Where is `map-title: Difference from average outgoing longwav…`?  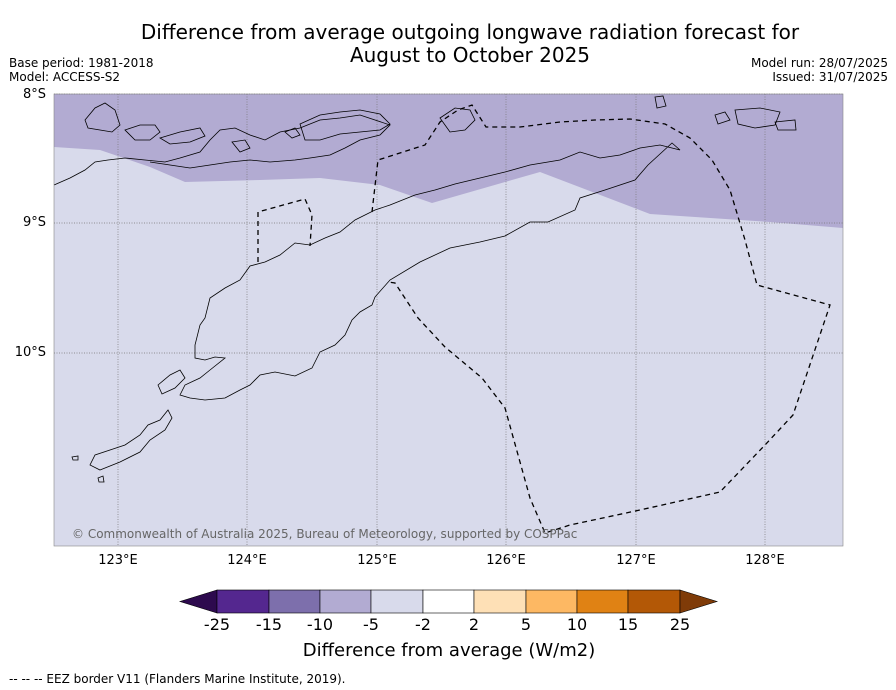
map-title: Difference from average outgoing longwav… is located at coordinates (470, 44).